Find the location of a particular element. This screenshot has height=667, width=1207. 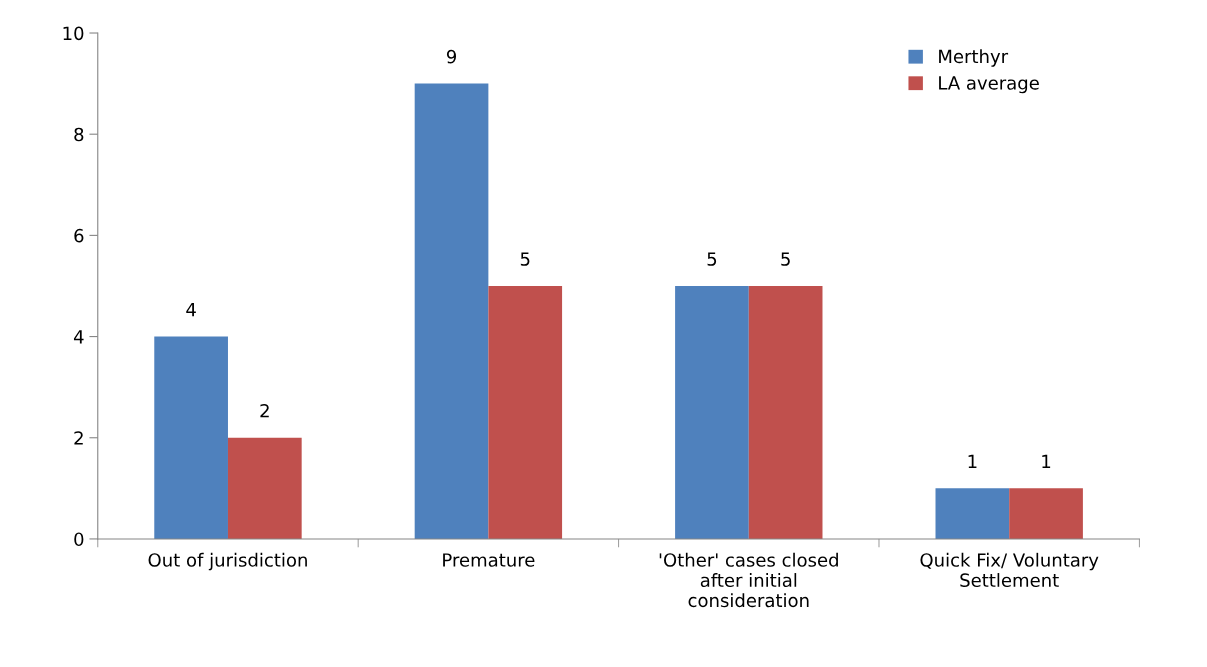

y-tick-label: 4 is located at coordinates (78, 337).